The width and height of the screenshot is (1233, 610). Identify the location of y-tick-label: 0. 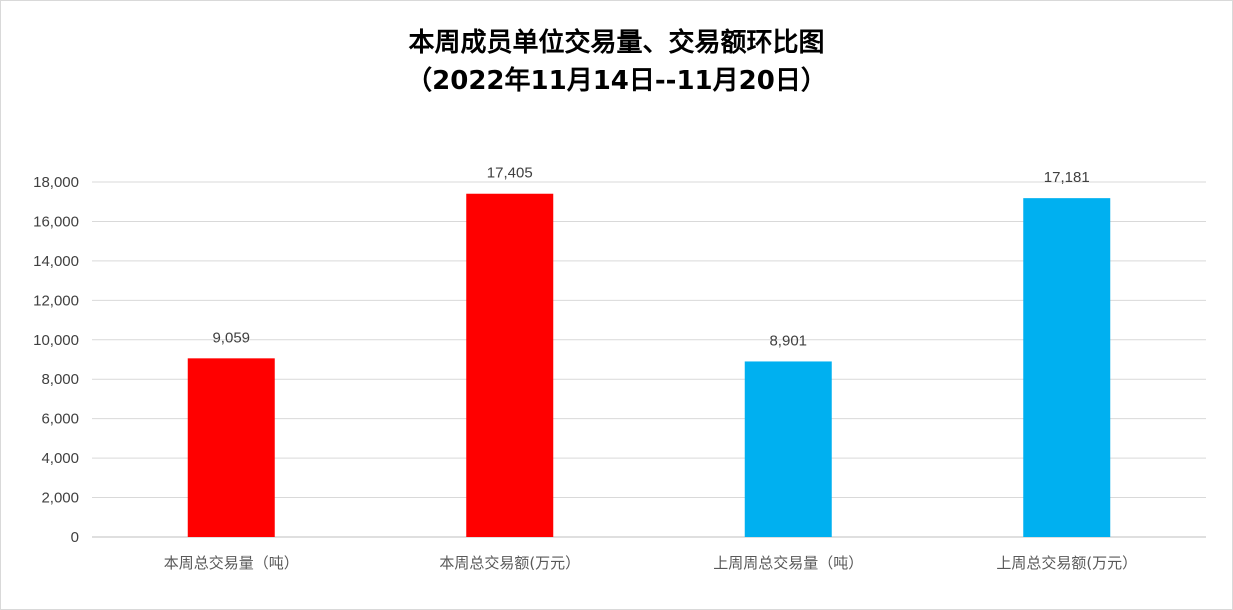
(75, 537).